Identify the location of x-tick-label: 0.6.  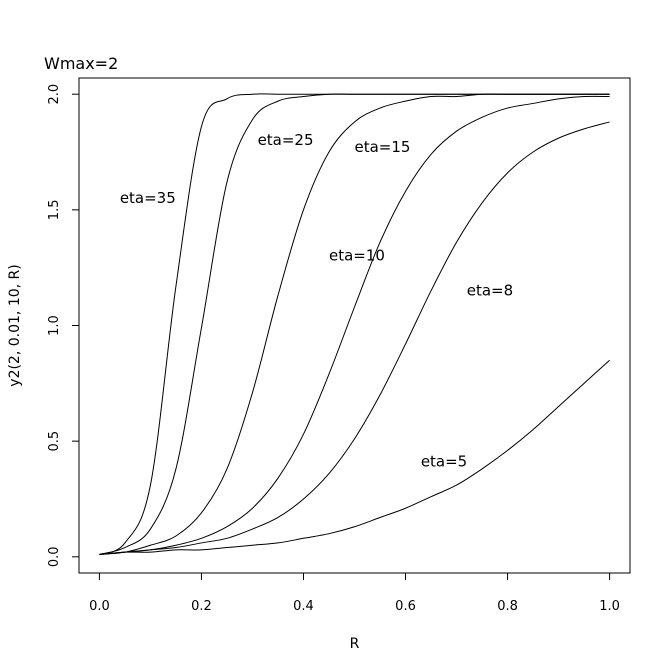
(405, 606).